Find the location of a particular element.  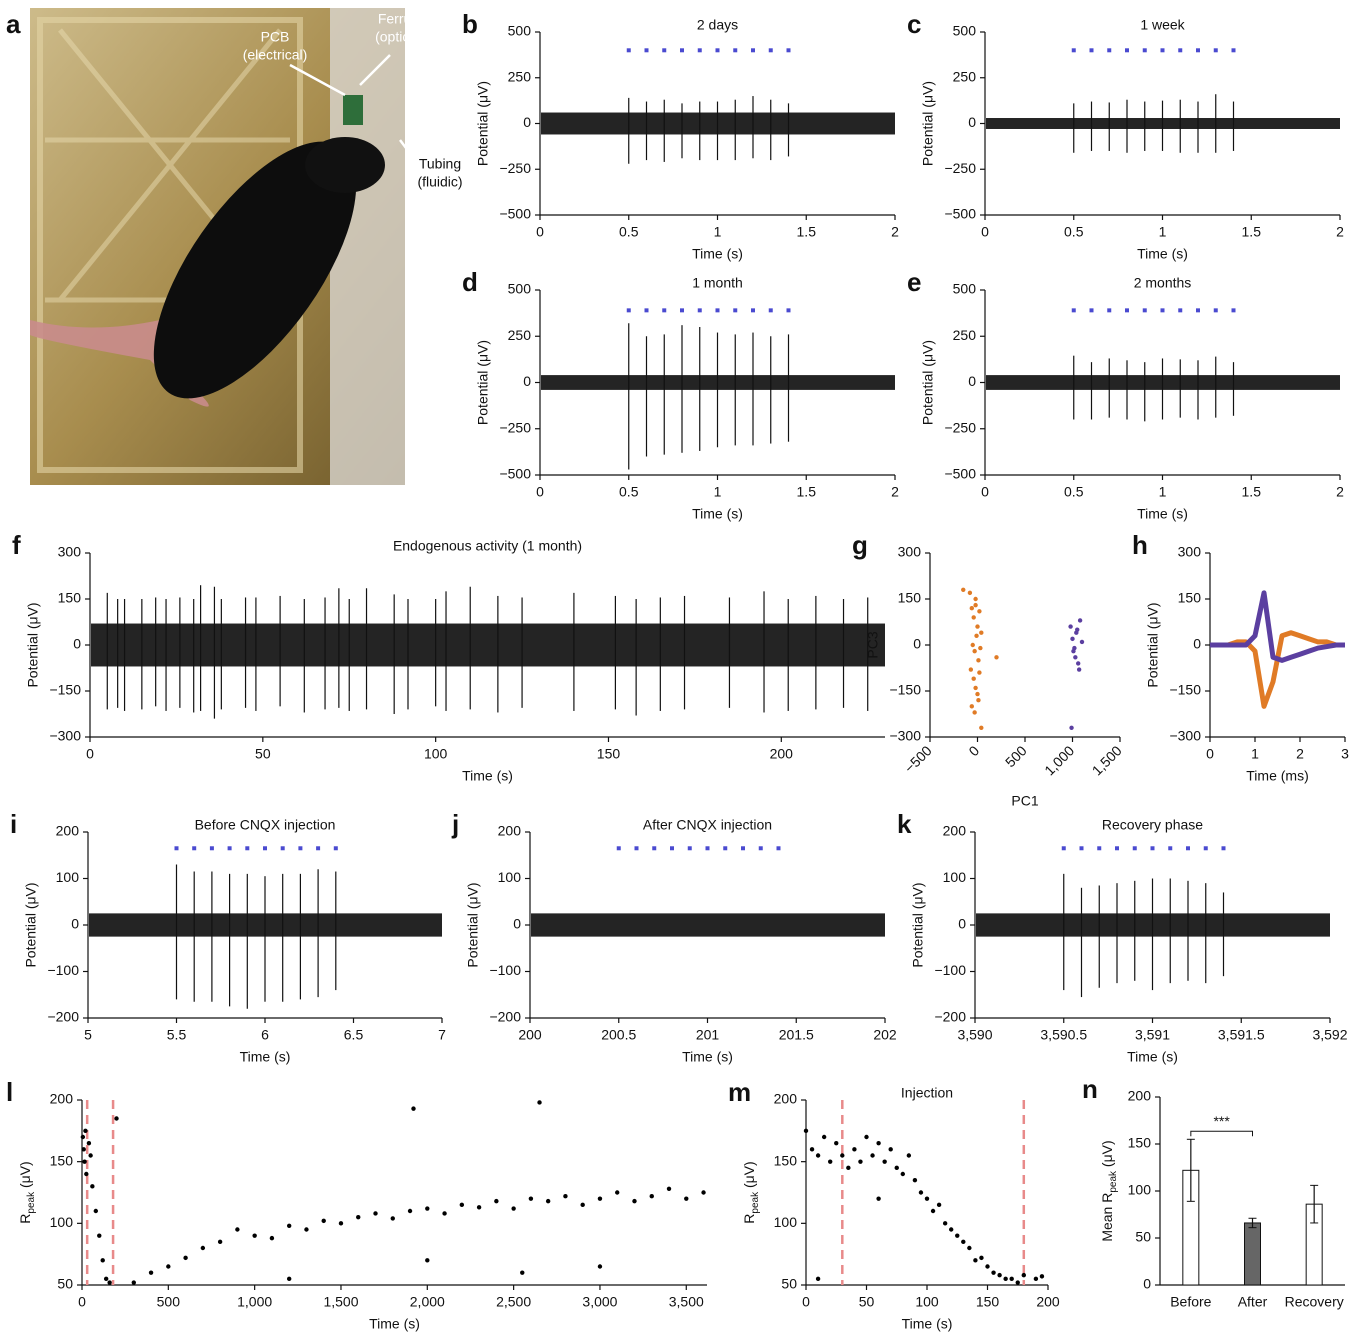

x-tick-label: 201 is located at coordinates (708, 1035).